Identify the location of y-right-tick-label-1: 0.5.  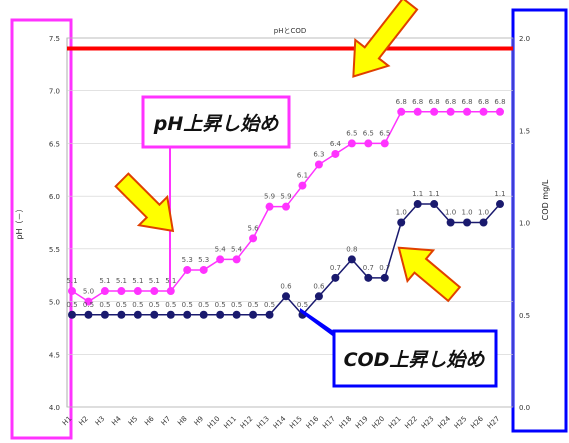
(524, 316).